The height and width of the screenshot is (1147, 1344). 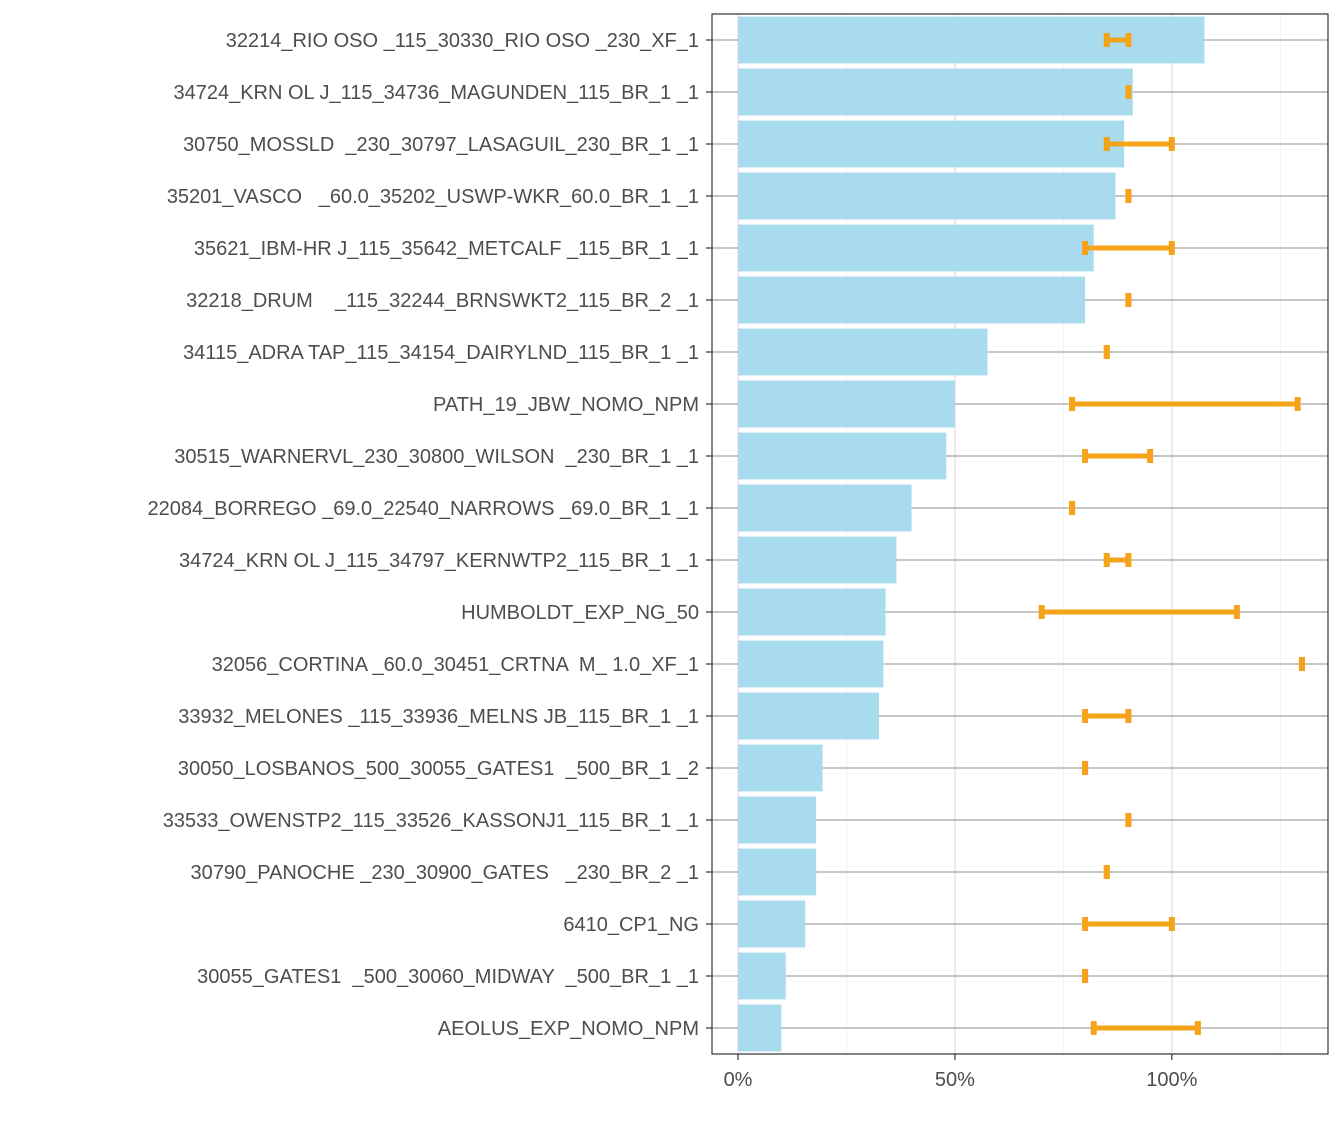 What do you see at coordinates (1171, 1080) in the screenshot?
I see `x-tick-label: 100%` at bounding box center [1171, 1080].